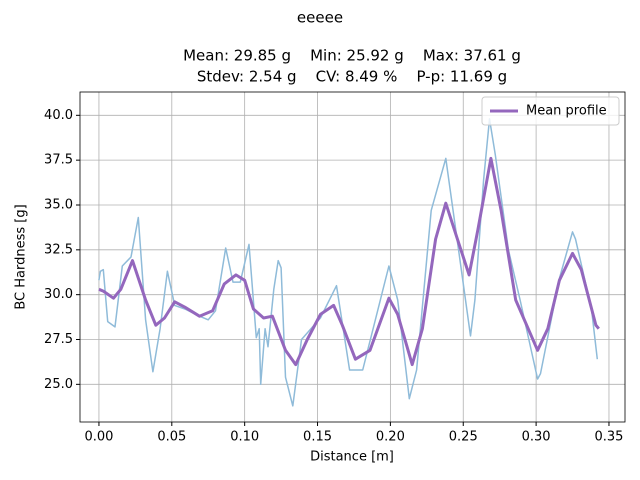  Describe the element at coordinates (320, 18) in the screenshot. I see `chart-title: eeeee` at that location.